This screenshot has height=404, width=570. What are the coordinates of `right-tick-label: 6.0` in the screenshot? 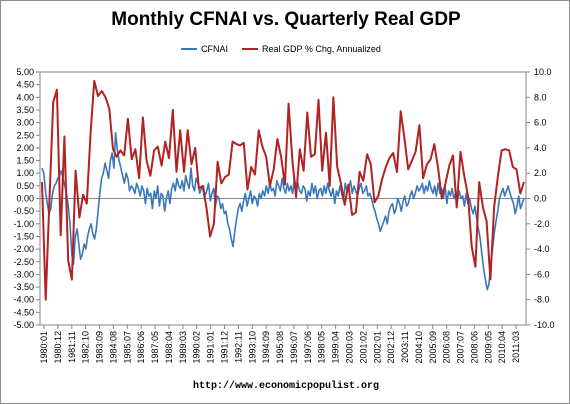 It's located at (540, 123).